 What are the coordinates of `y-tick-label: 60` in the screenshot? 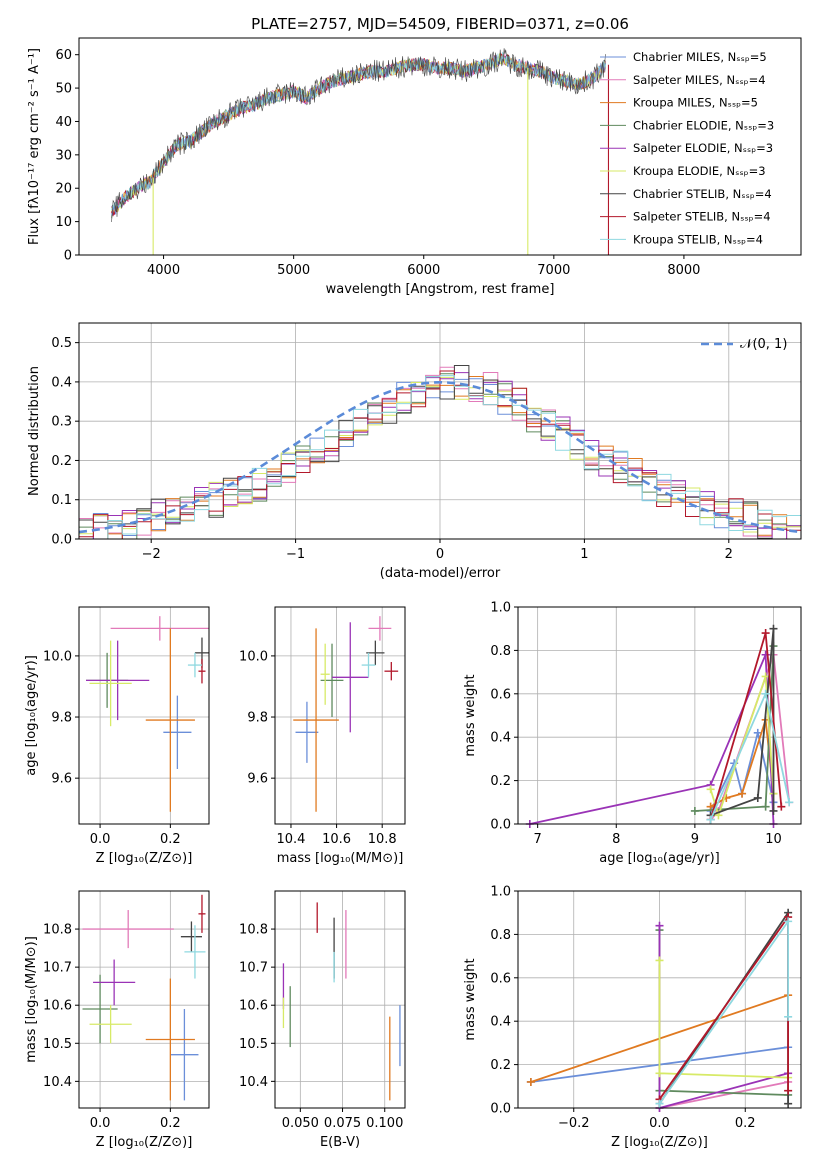 It's located at (63, 55).